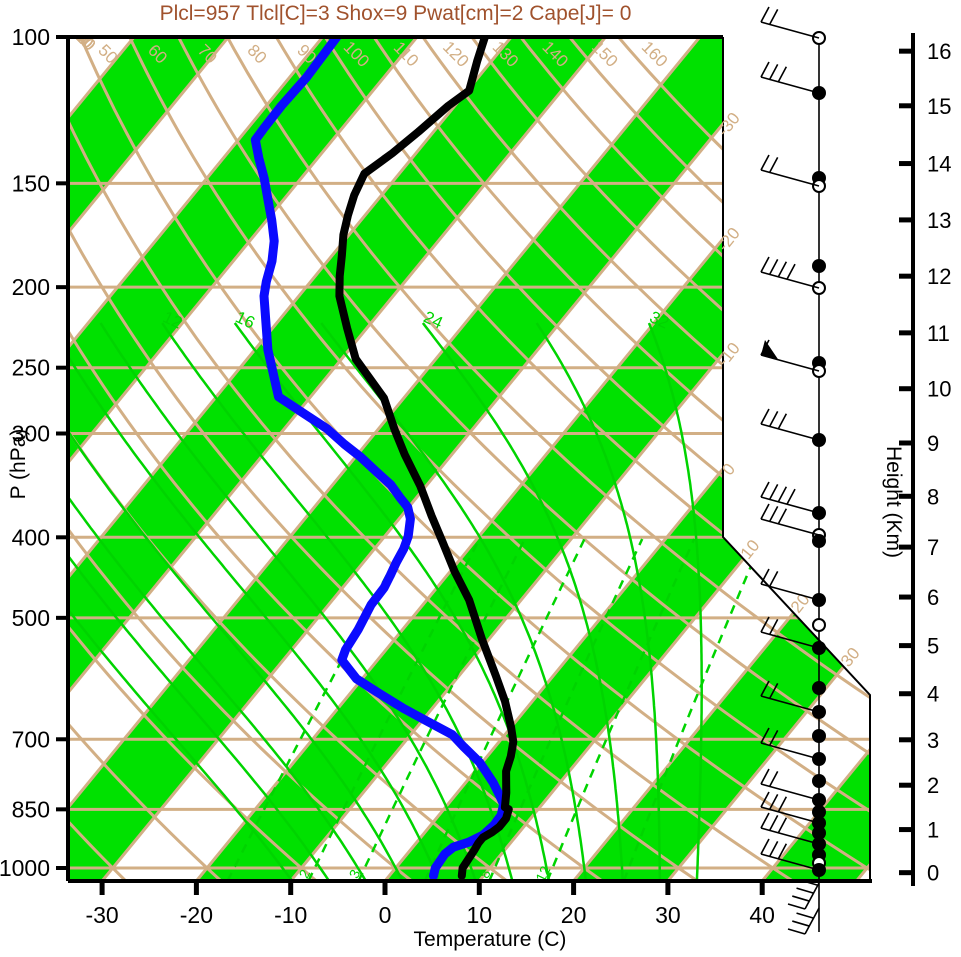 This screenshot has width=961, height=957. What do you see at coordinates (18, 464) in the screenshot?
I see `pressure-axis-label: P (hPa)` at bounding box center [18, 464].